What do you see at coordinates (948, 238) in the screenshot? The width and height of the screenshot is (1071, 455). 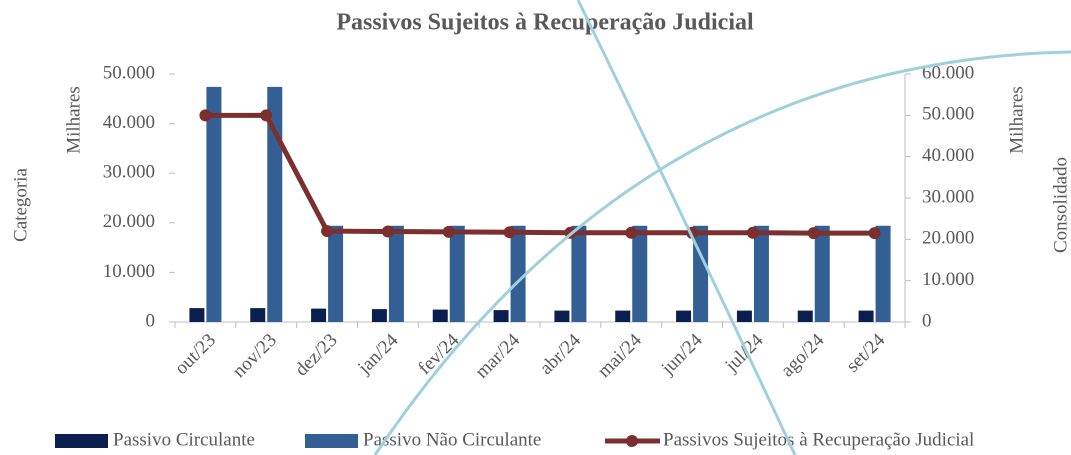 I see `y2-tick-label: 20.000` at bounding box center [948, 238].